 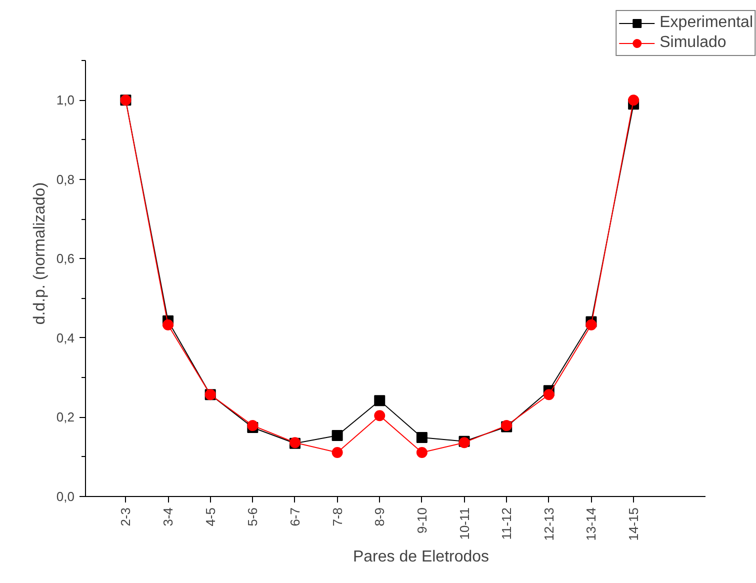 I want to click on x-tick-label: 3-4, so click(x=168, y=516).